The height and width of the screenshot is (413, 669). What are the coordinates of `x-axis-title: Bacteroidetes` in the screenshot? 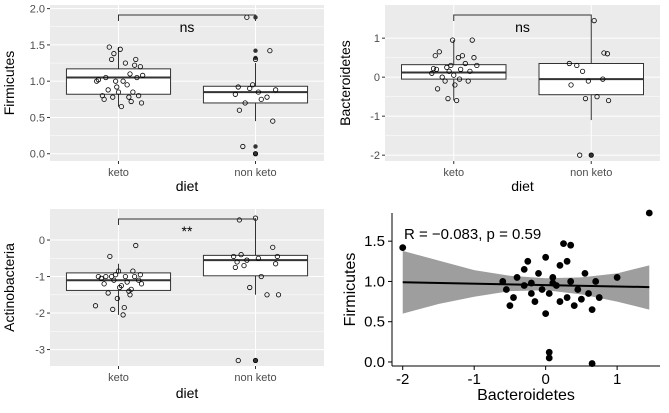 It's located at (526, 395).